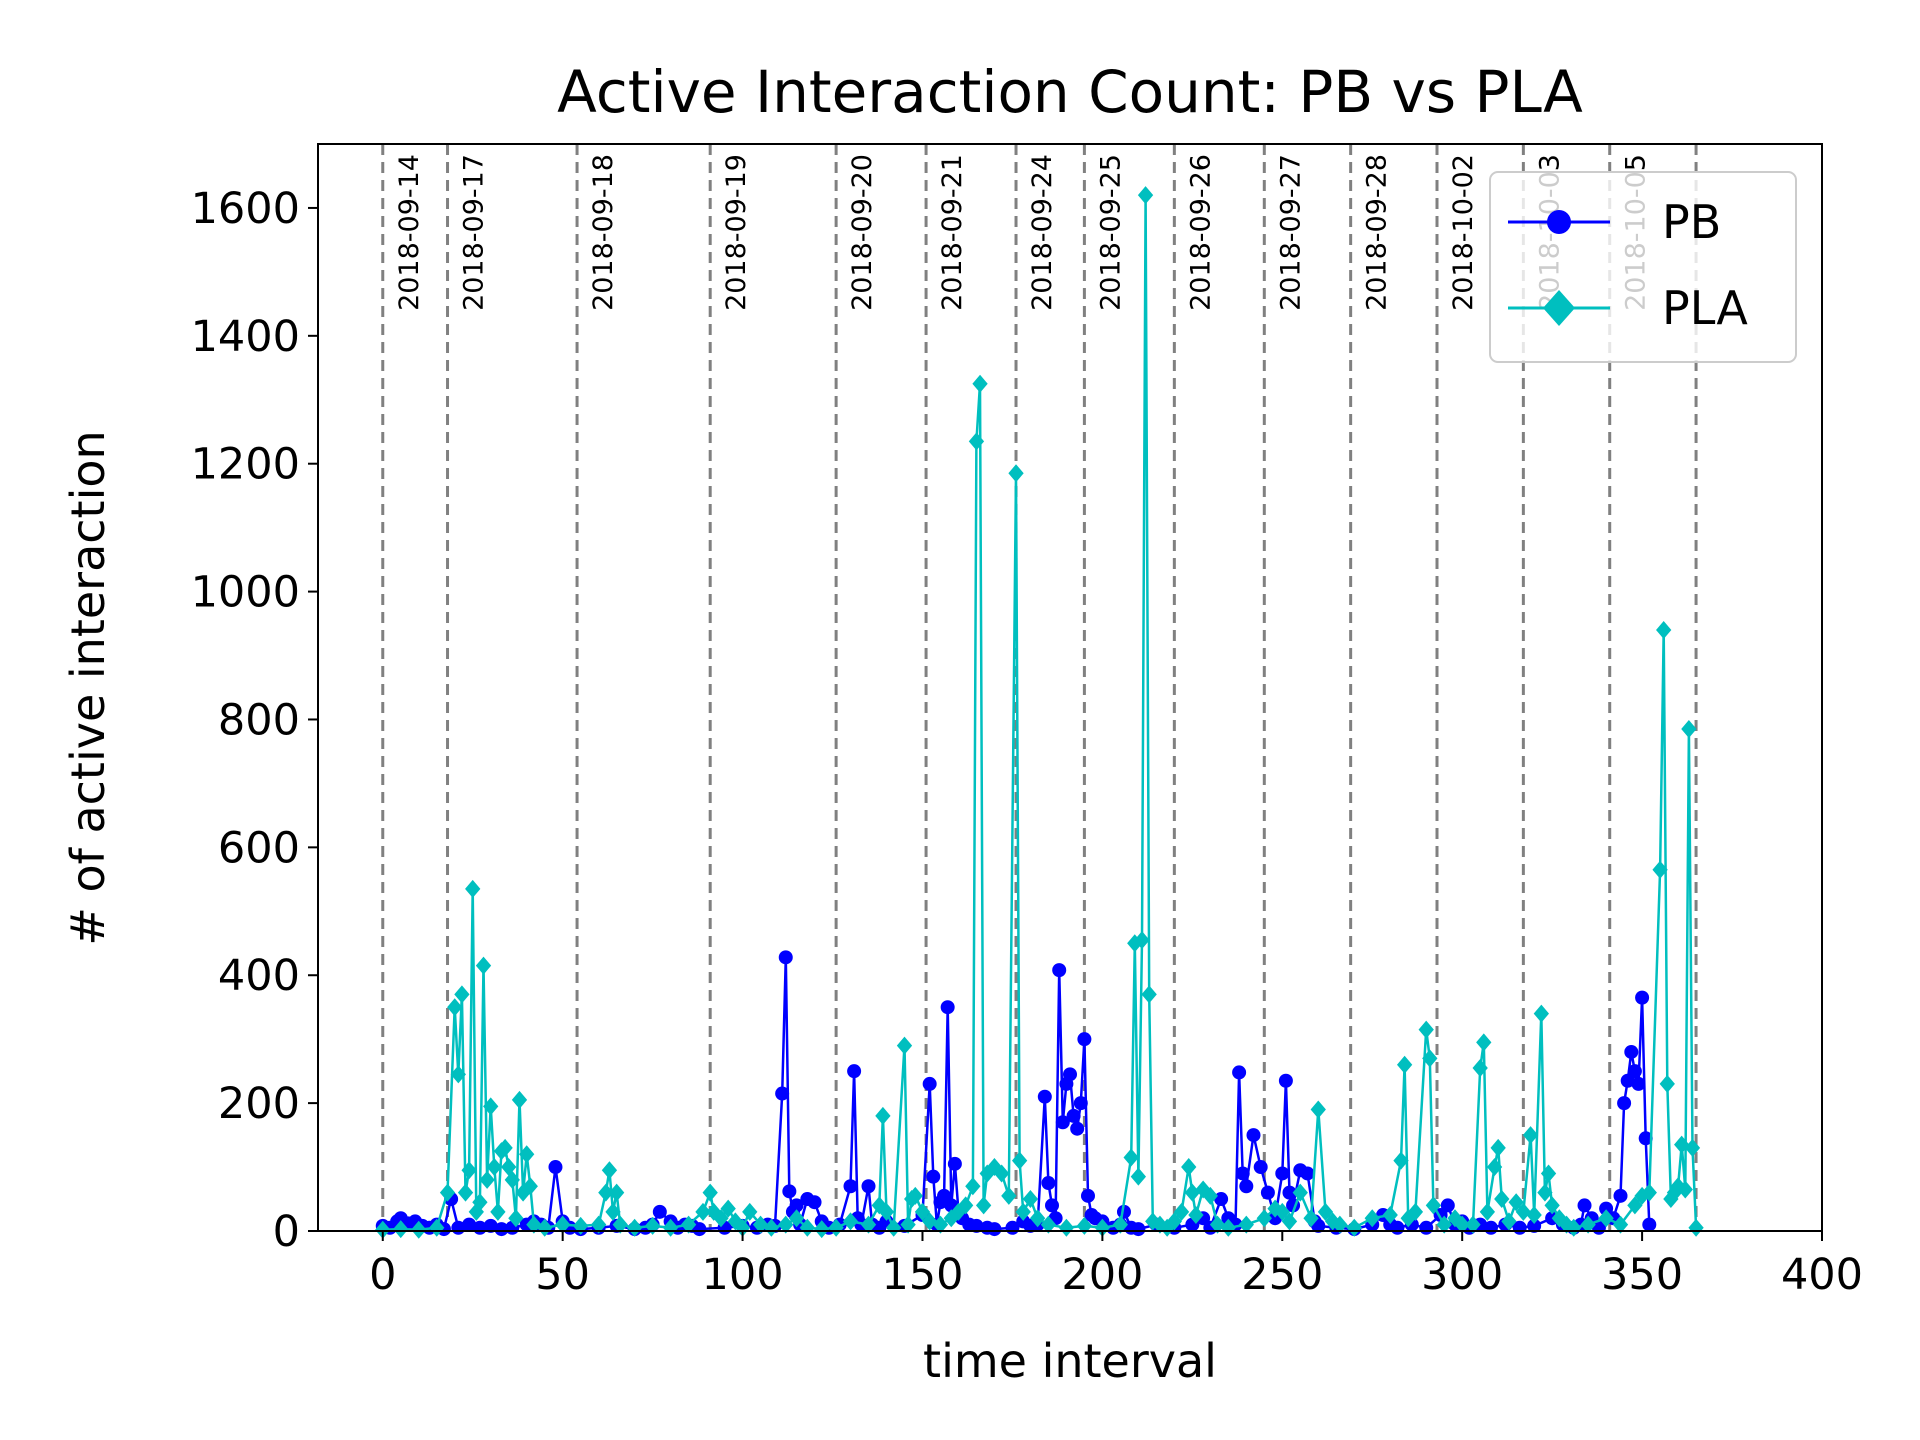 The image size is (1920, 1440). Describe the element at coordinates (245, 593) in the screenshot. I see `y-tick-label: 1000` at that location.